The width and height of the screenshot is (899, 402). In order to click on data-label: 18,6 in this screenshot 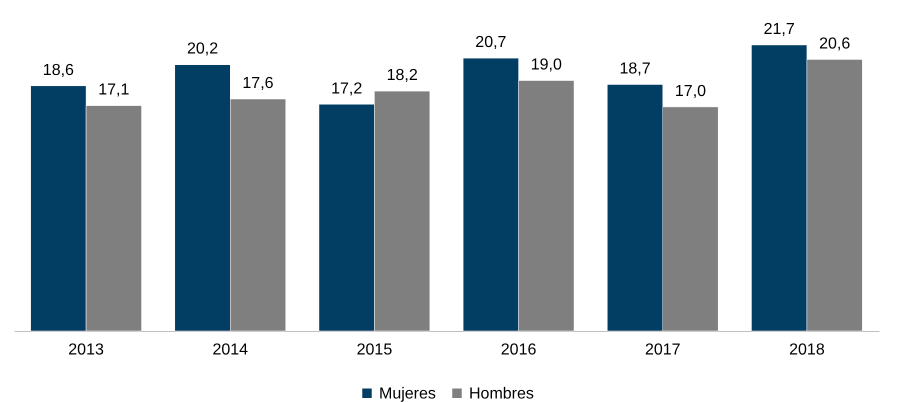, I will do `click(58, 70)`.